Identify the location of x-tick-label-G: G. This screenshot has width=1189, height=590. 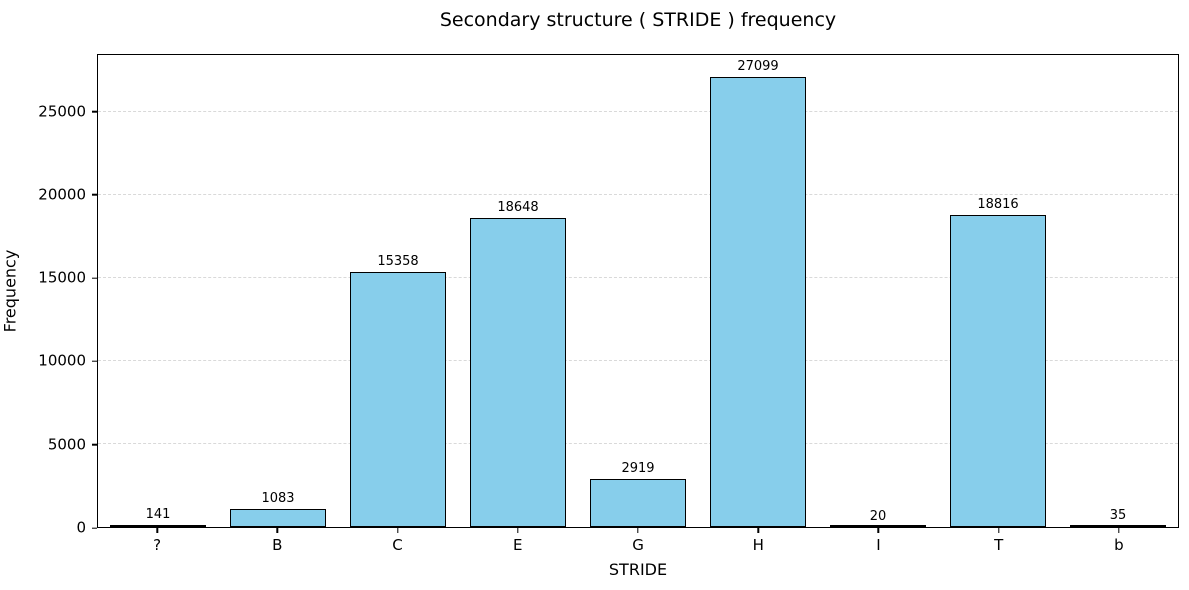
(638, 545).